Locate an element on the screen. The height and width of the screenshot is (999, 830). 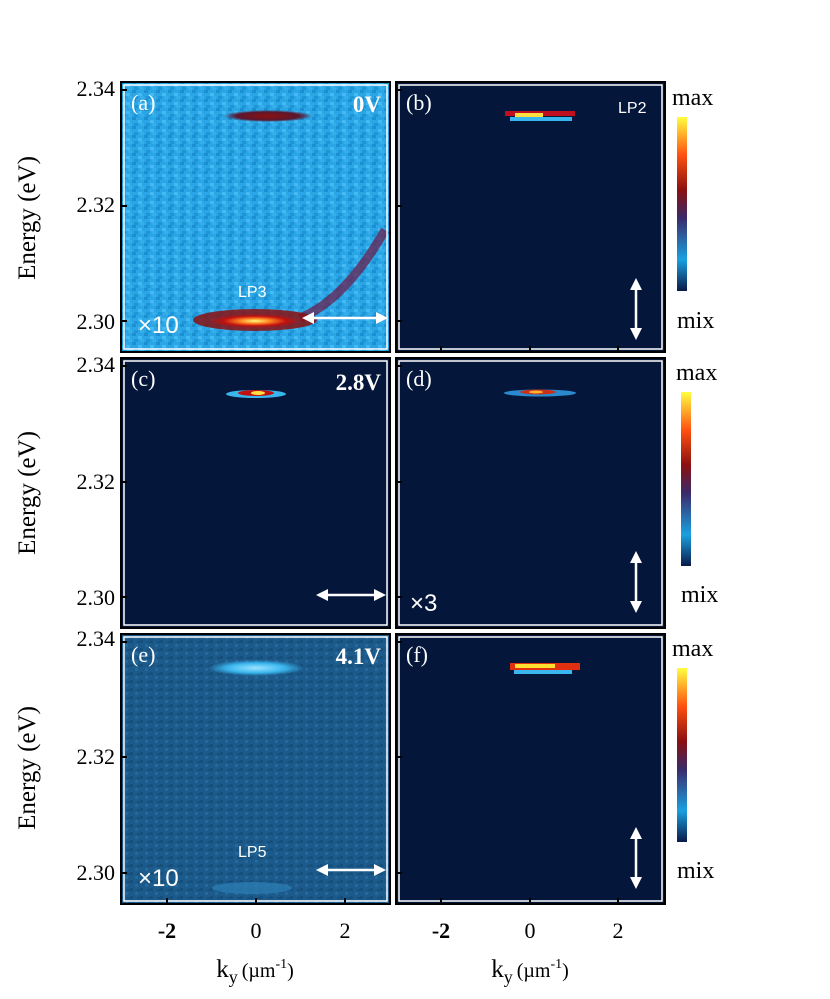
y-axis-label-row2: Energy (eV) is located at coordinates (27, 493).